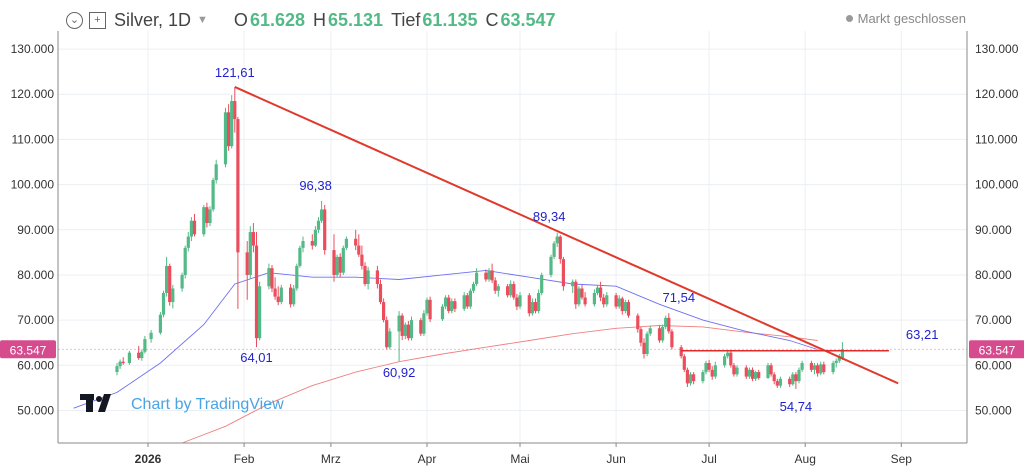  I want to click on plus-square-icon: +, so click(97, 20).